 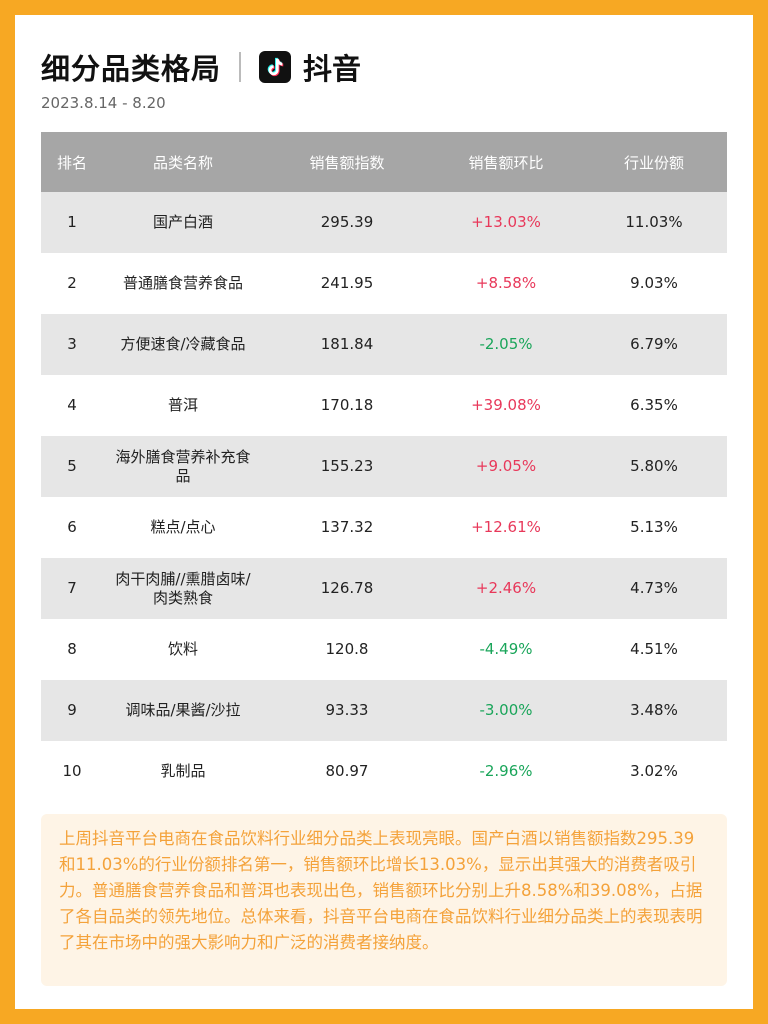 I want to click on rank-cell: 10, so click(x=72, y=771).